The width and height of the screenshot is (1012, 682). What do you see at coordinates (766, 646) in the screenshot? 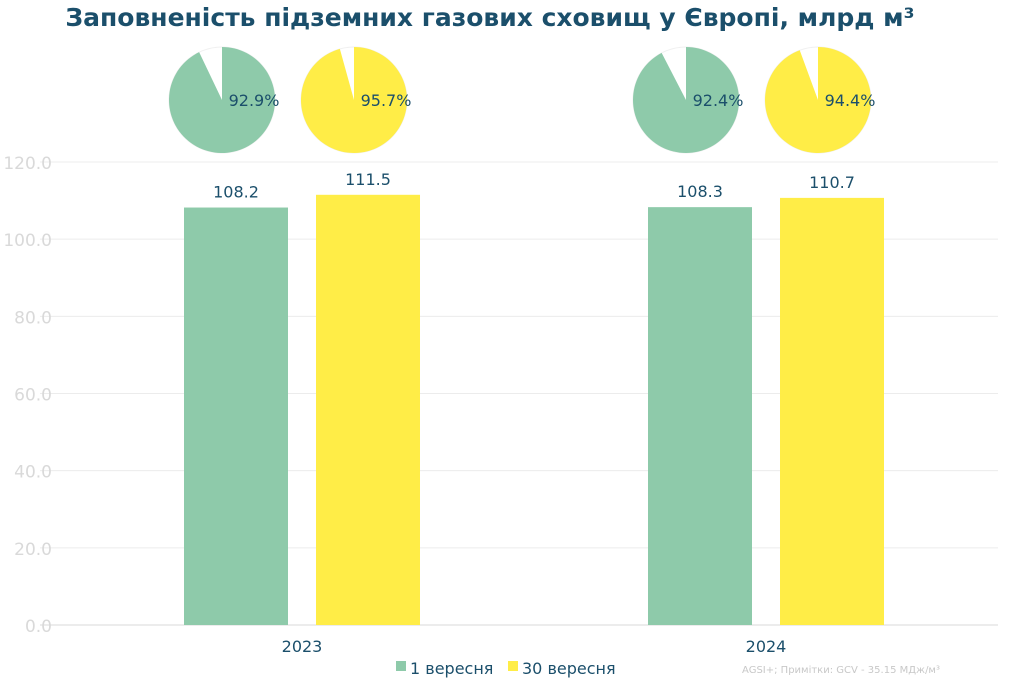
I see `x-tick-label: 2024` at bounding box center [766, 646].